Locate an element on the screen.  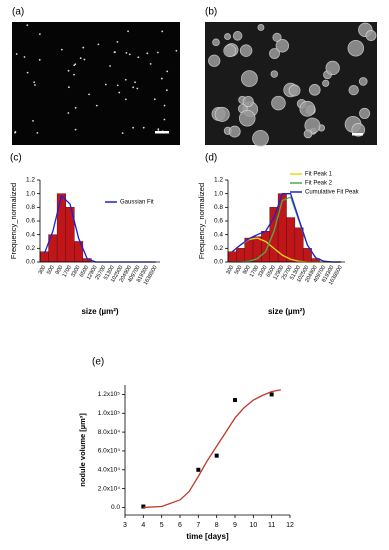
x-tick-label: 8 is located at coordinates (217, 525).